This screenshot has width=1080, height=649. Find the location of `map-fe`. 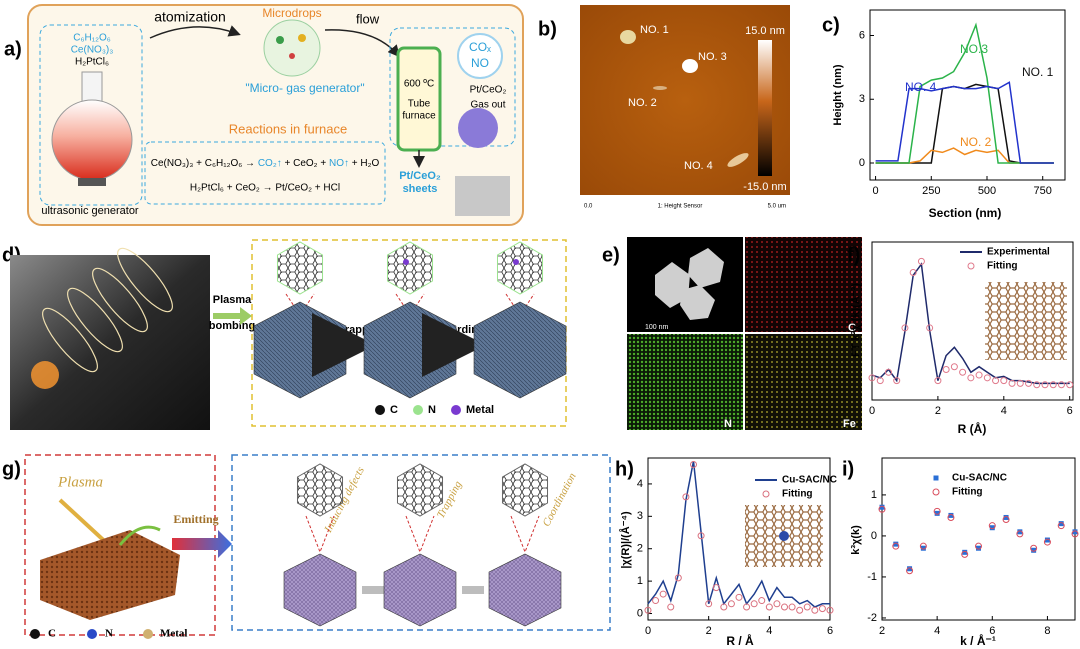

map-fe is located at coordinates (803, 382).